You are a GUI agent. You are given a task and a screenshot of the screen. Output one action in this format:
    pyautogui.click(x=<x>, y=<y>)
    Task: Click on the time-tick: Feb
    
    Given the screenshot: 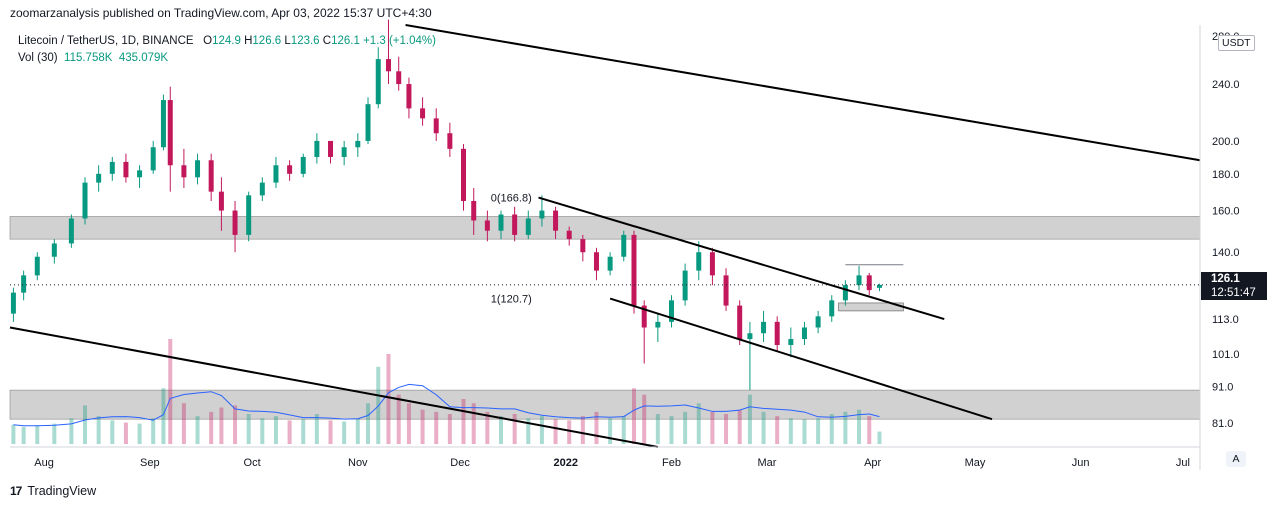 What is the action you would take?
    pyautogui.click(x=671, y=463)
    